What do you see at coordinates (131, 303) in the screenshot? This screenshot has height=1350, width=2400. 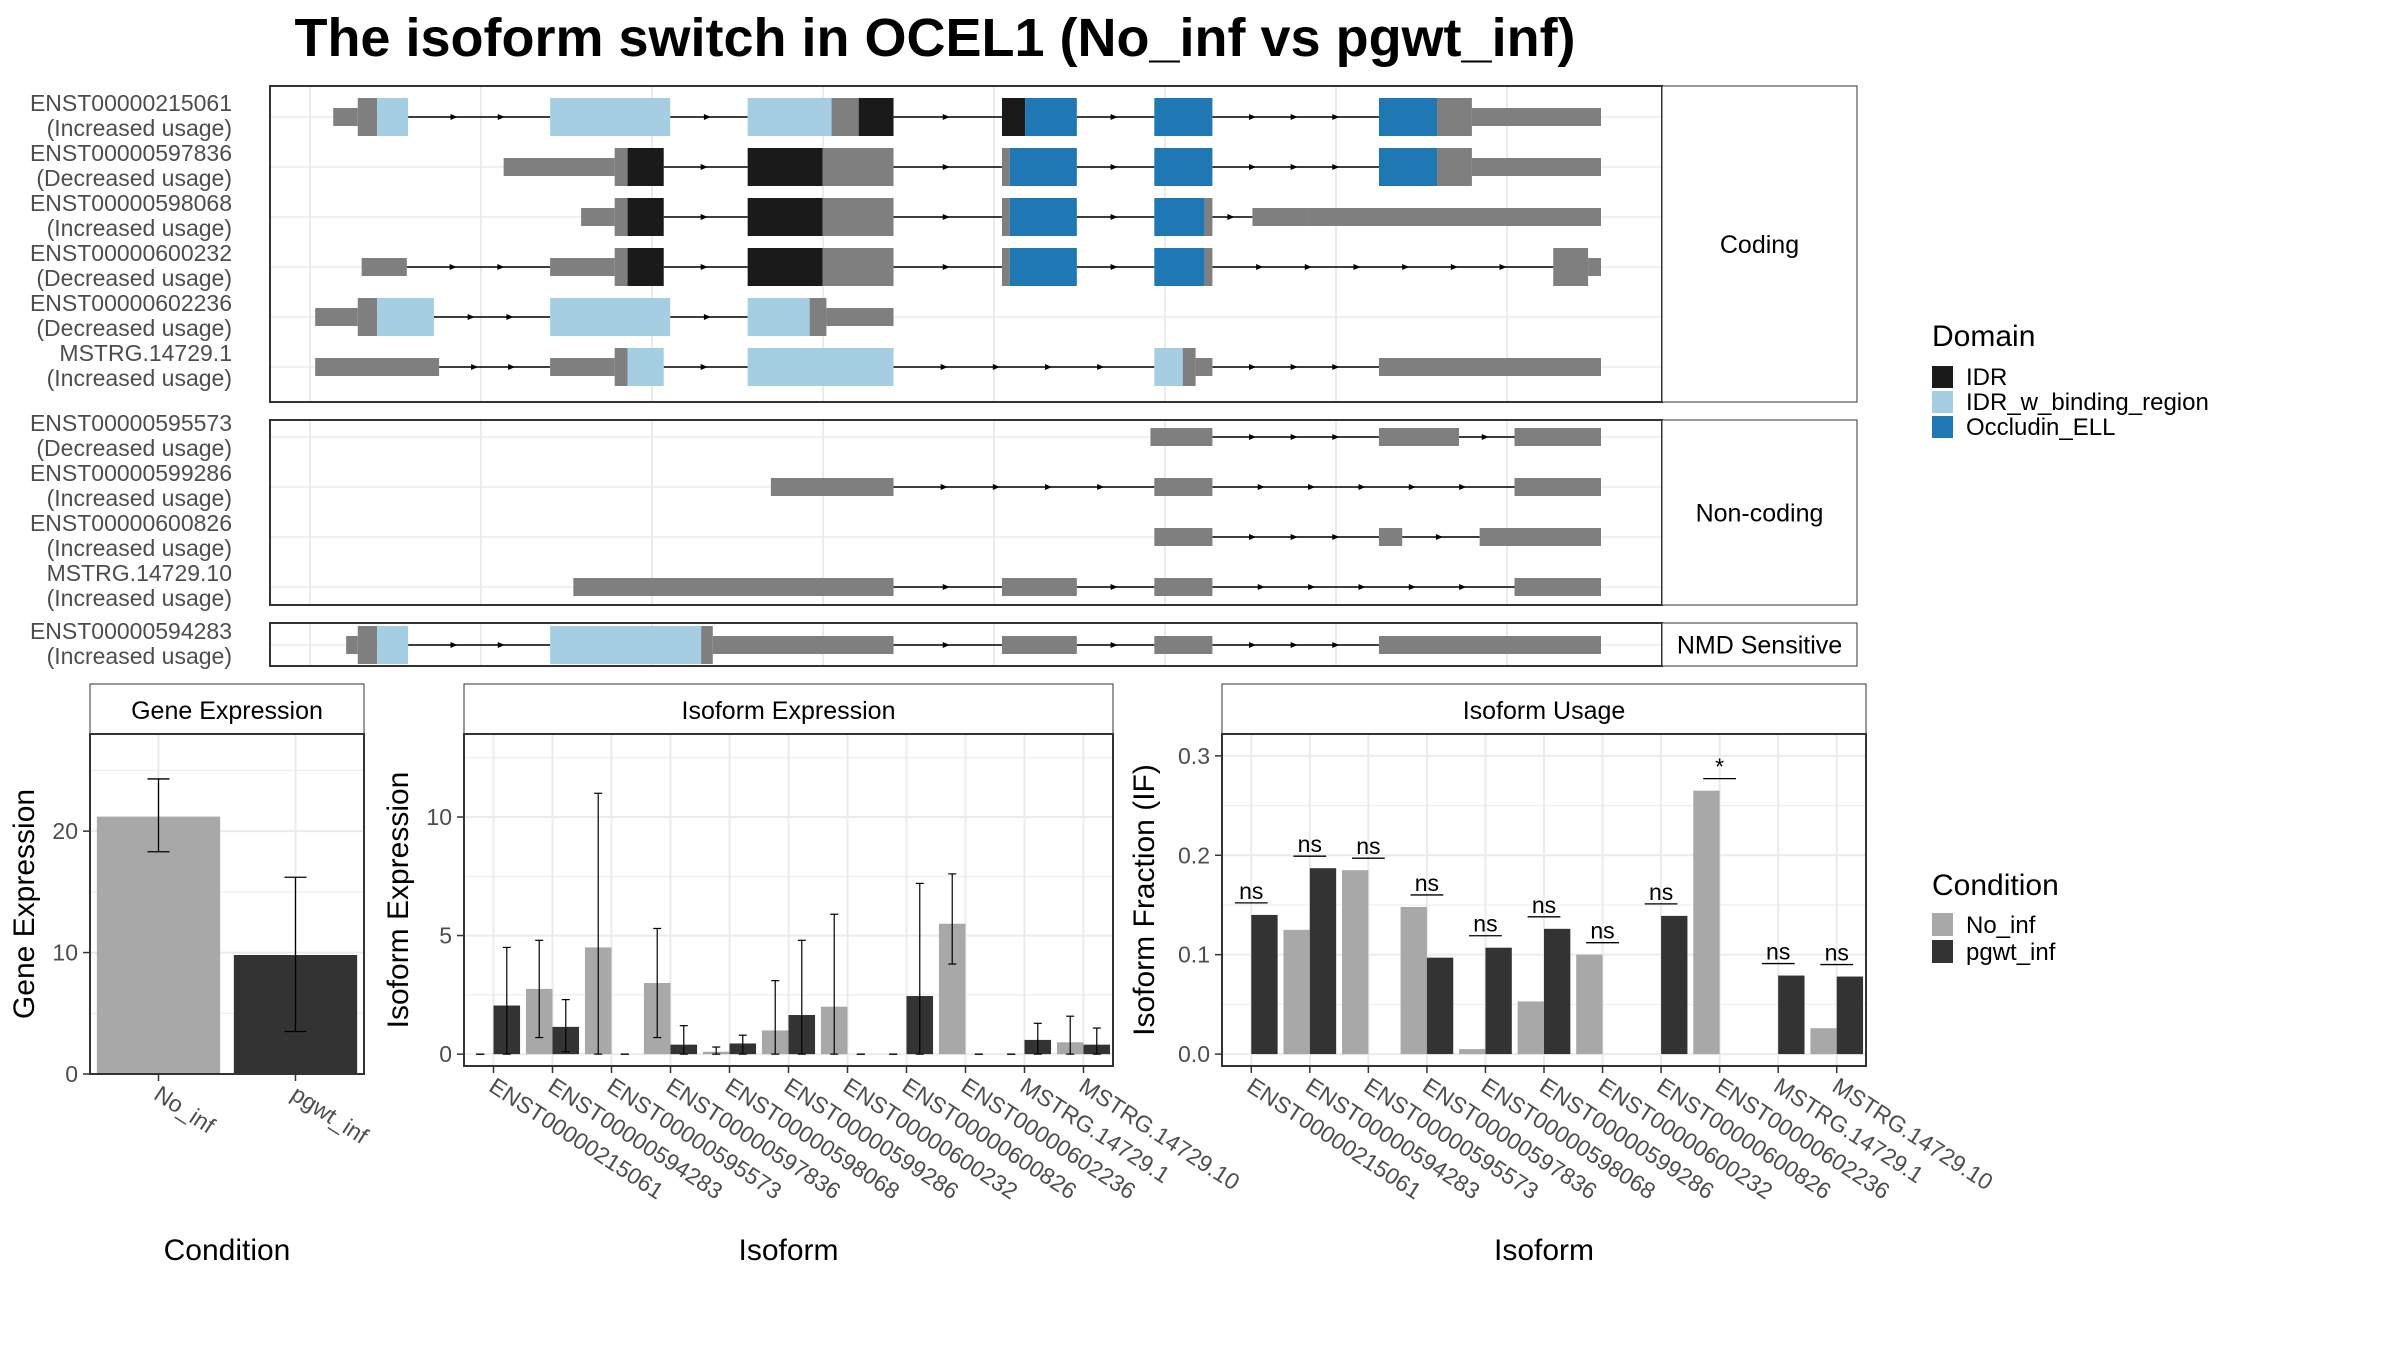 I see `transcript-id-label: ENST00000602236` at bounding box center [131, 303].